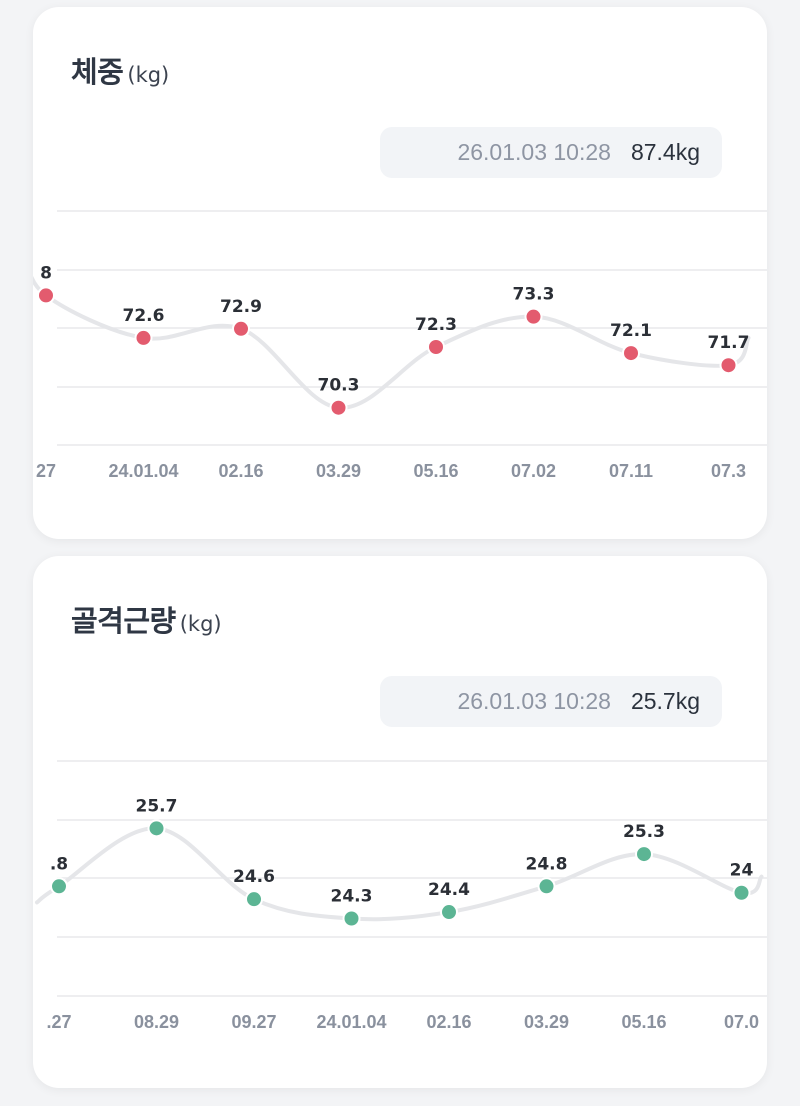 The image size is (800, 1106). Describe the element at coordinates (59, 864) in the screenshot. I see `data-label: .8` at that location.